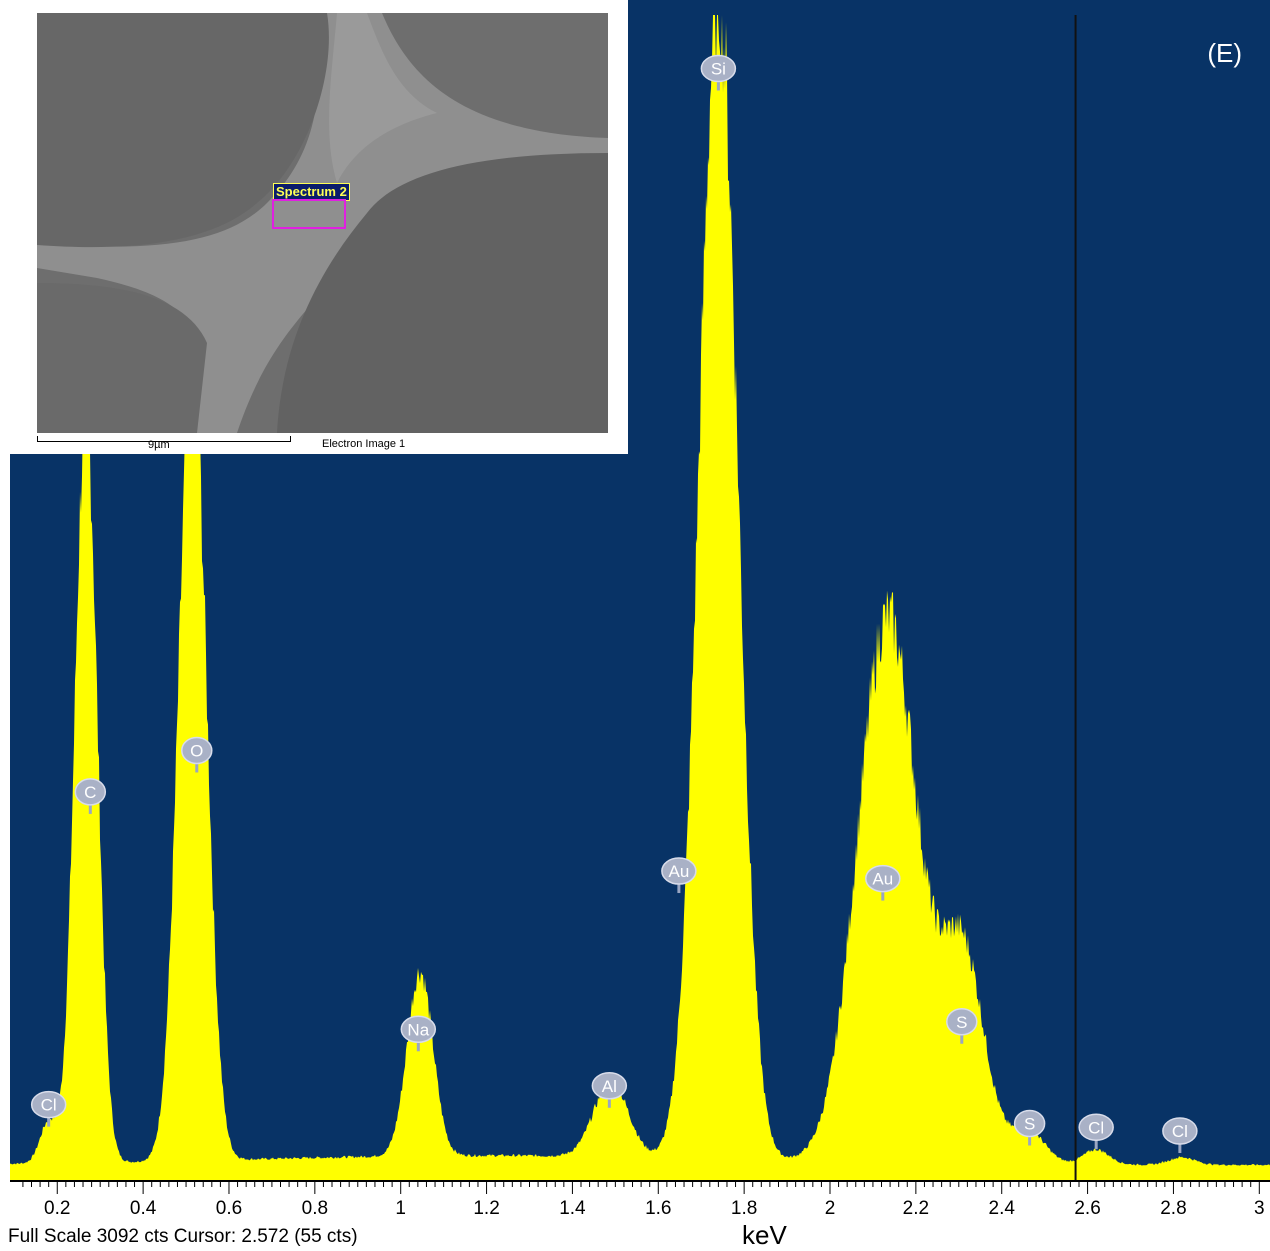 This screenshot has width=1270, height=1251. What do you see at coordinates (311, 192) in the screenshot?
I see `spectrum-roi-label: Spectrum 2` at bounding box center [311, 192].